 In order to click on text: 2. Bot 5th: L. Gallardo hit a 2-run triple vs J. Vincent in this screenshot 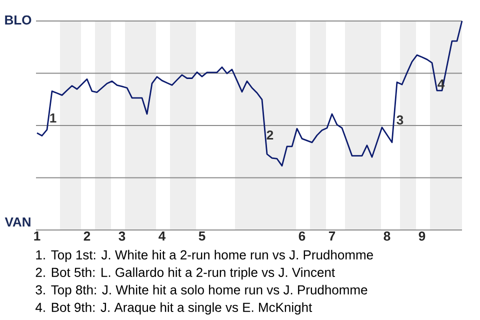, I will do `click(185, 273)`.